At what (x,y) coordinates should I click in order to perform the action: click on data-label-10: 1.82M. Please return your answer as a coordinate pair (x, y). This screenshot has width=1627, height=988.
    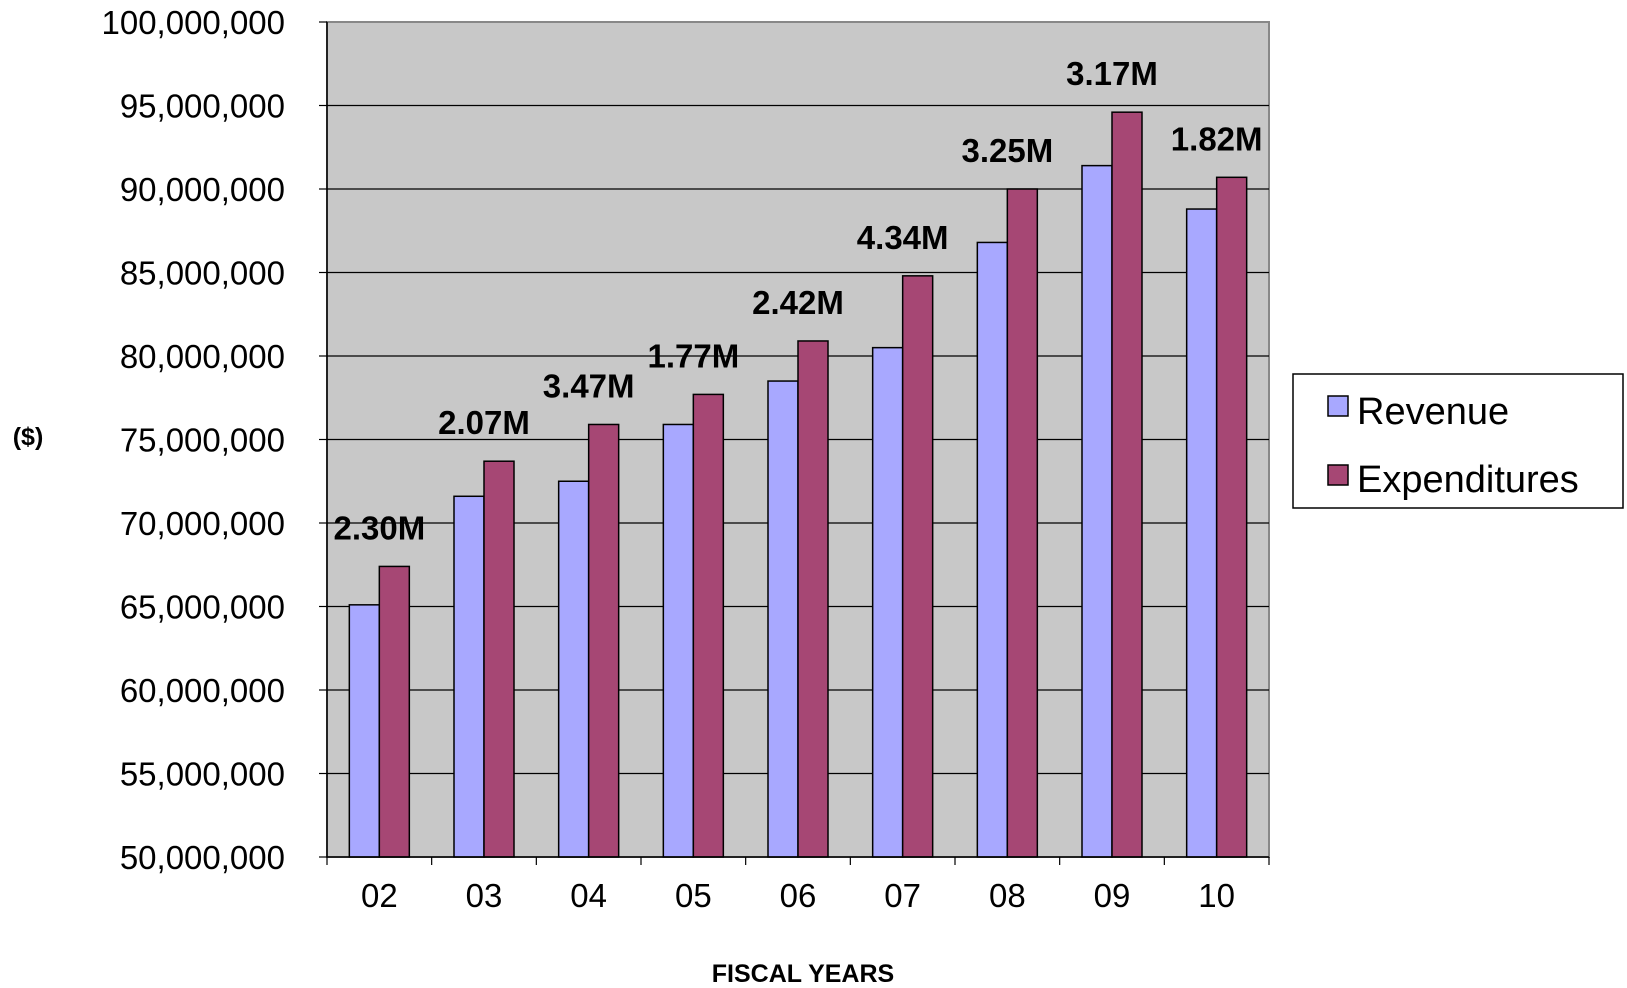
    Looking at the image, I should click on (1217, 138).